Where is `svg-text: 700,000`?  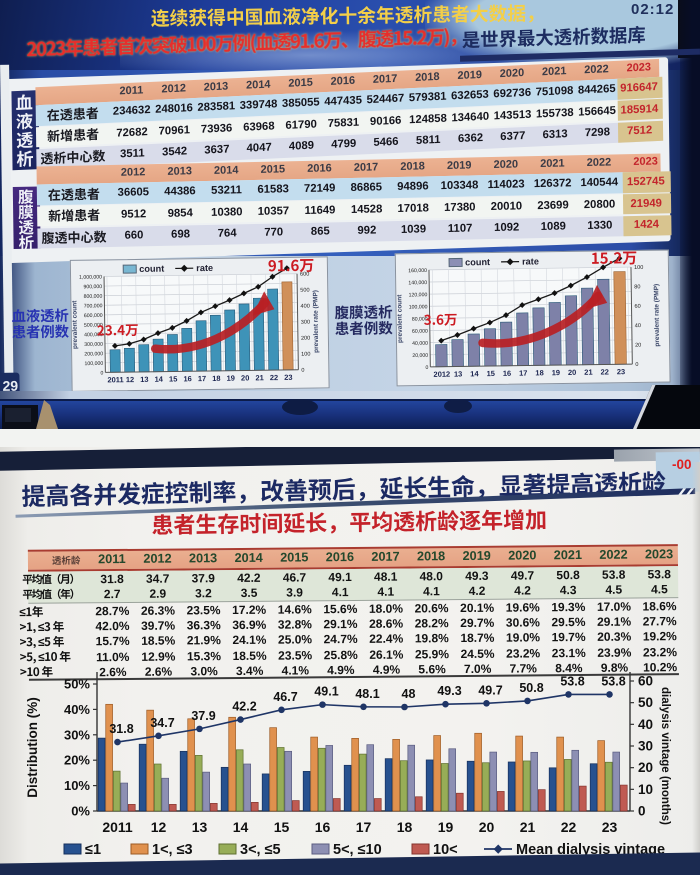
svg-text: 700,000 is located at coordinates (93, 306).